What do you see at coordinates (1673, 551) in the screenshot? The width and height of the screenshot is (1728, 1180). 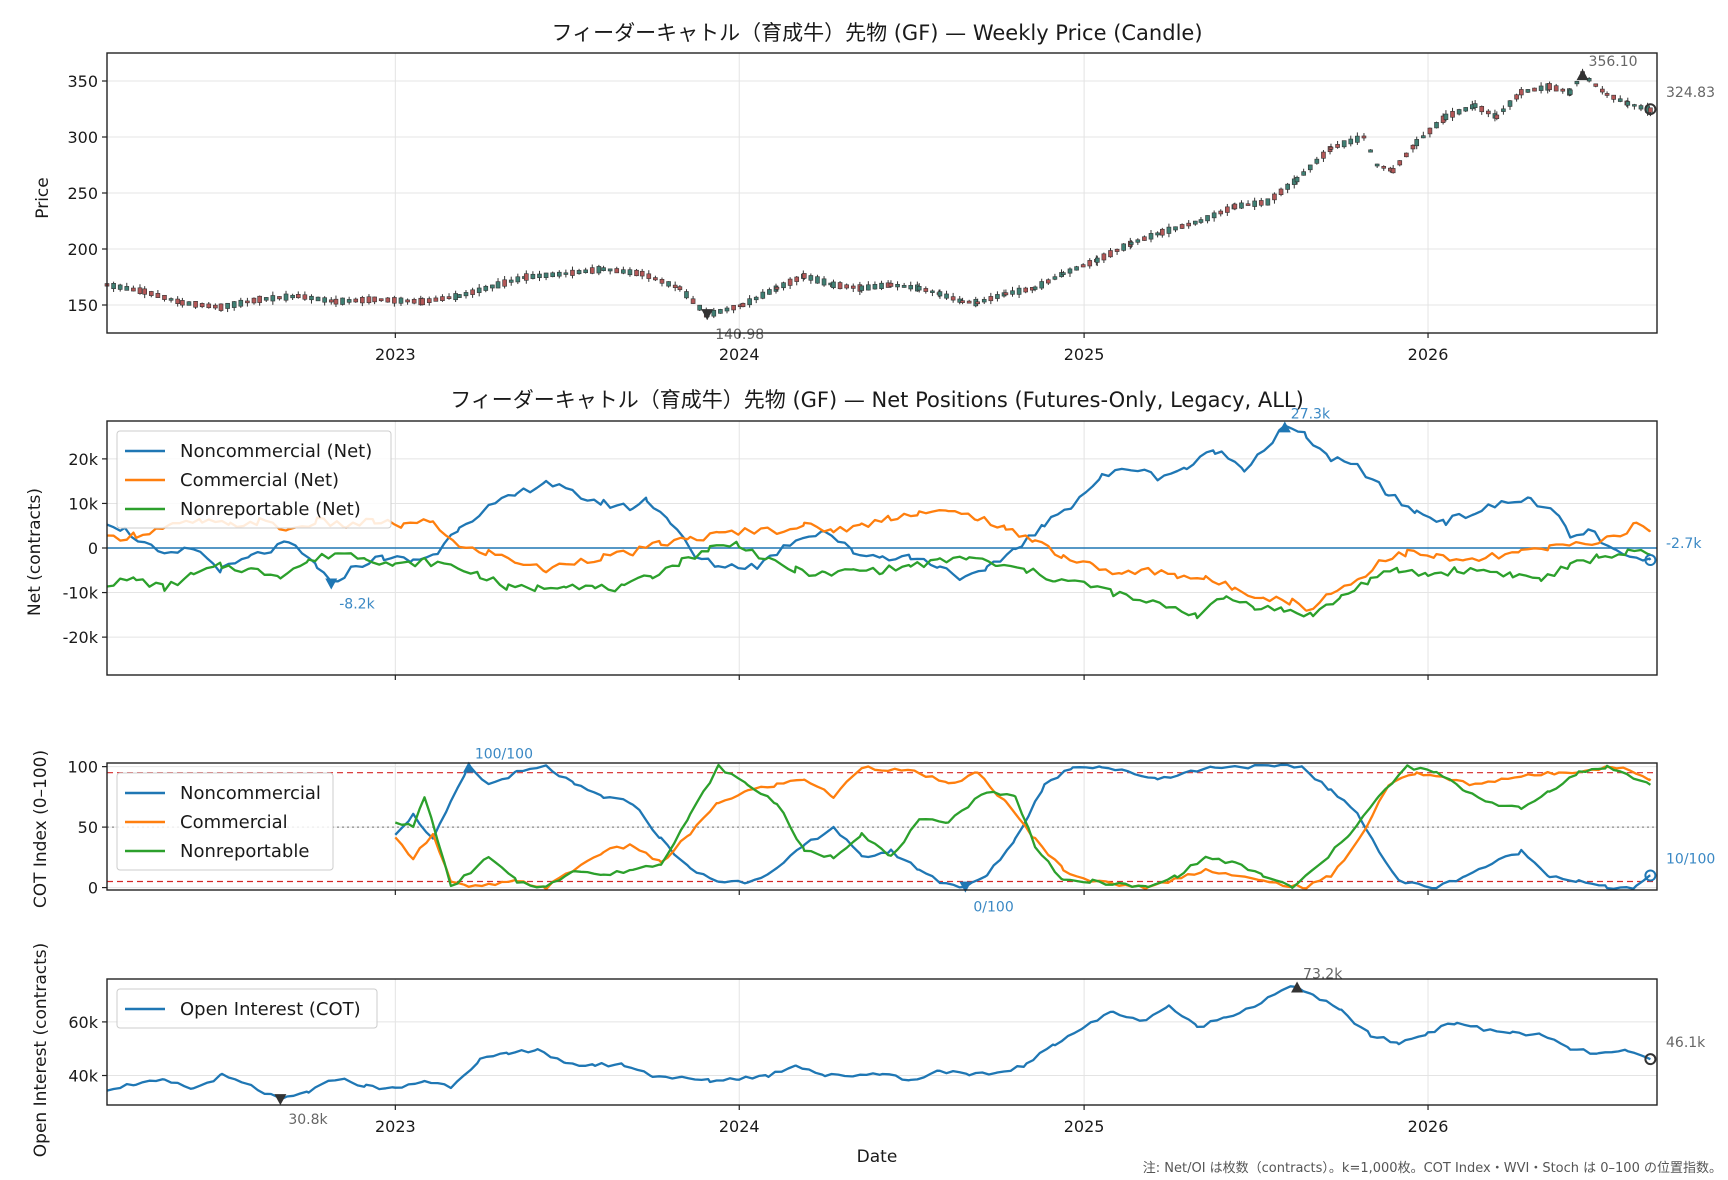 I see `annotation-last: -2.7k` at bounding box center [1673, 551].